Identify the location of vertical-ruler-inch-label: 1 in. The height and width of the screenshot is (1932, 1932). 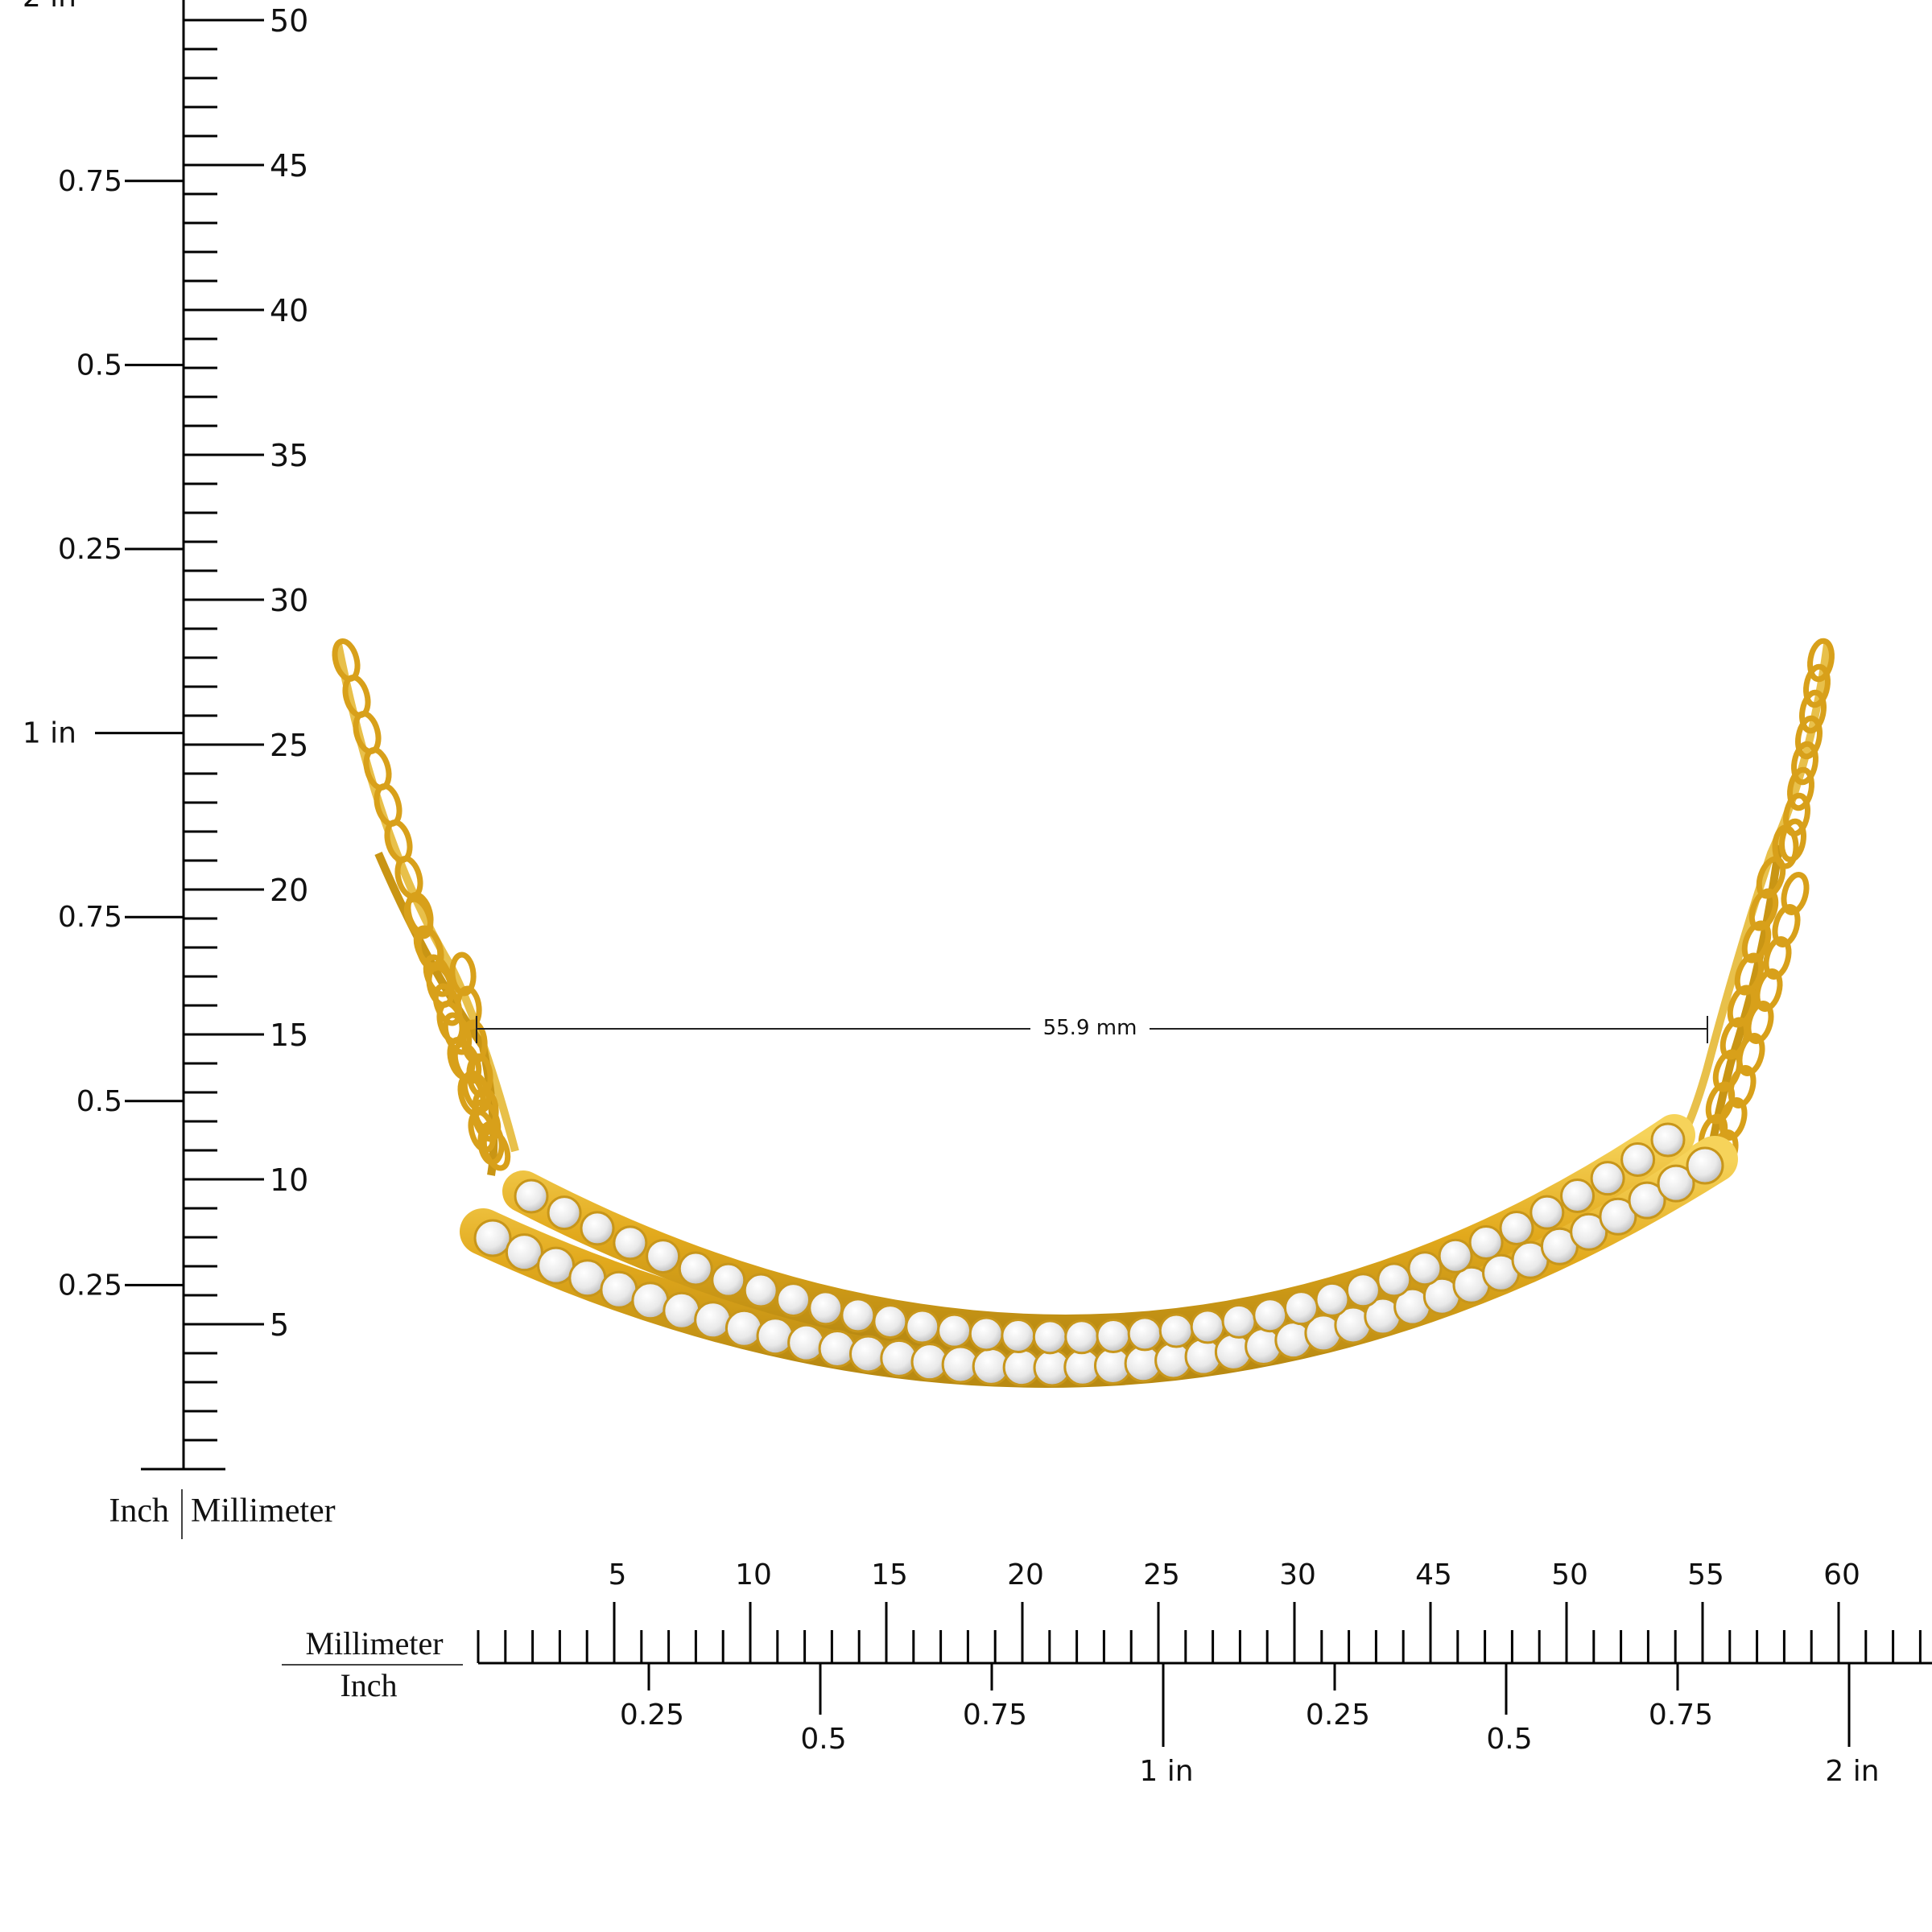
(49, 733).